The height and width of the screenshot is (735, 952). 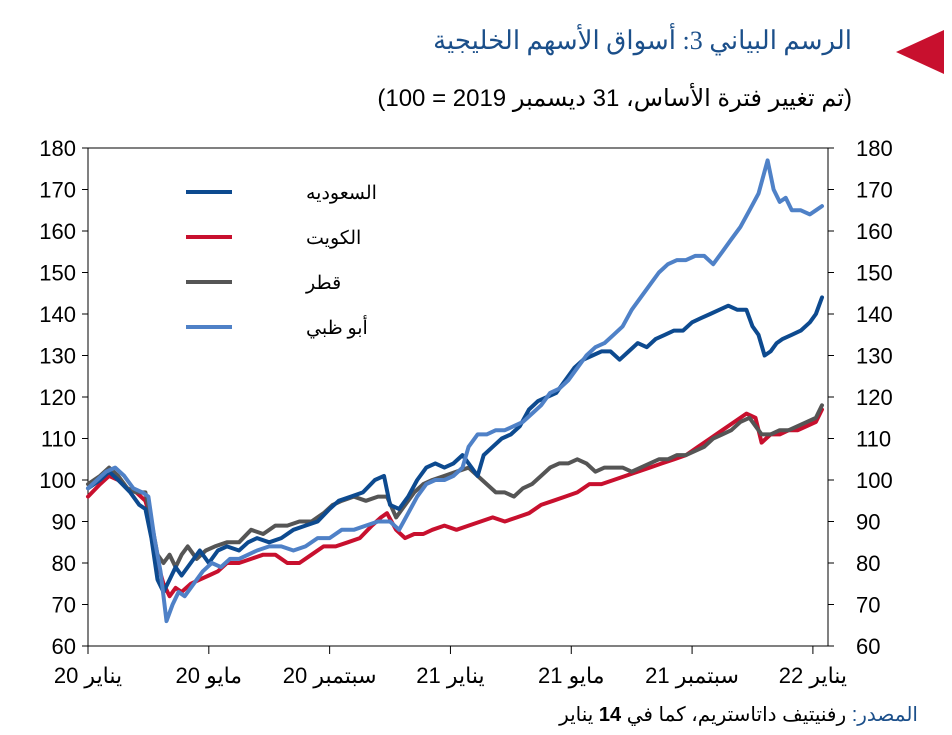 I want to click on y-tick-label-left: 120, so click(x=57, y=397).